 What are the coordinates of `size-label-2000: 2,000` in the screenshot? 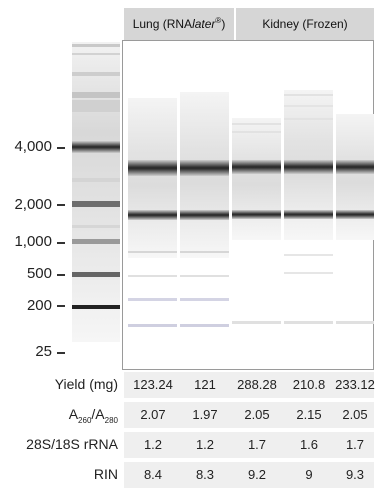 It's located at (33, 204).